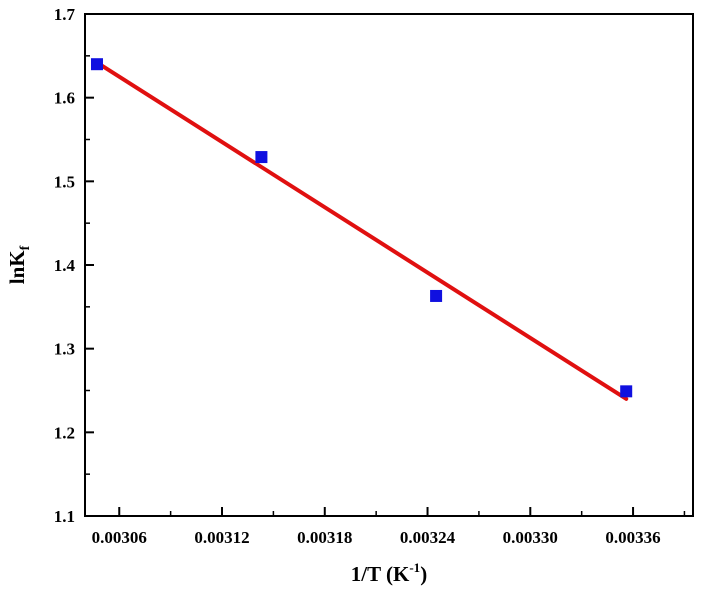 This screenshot has height=589, width=704. I want to click on y-tick-label: 1.2, so click(64, 432).